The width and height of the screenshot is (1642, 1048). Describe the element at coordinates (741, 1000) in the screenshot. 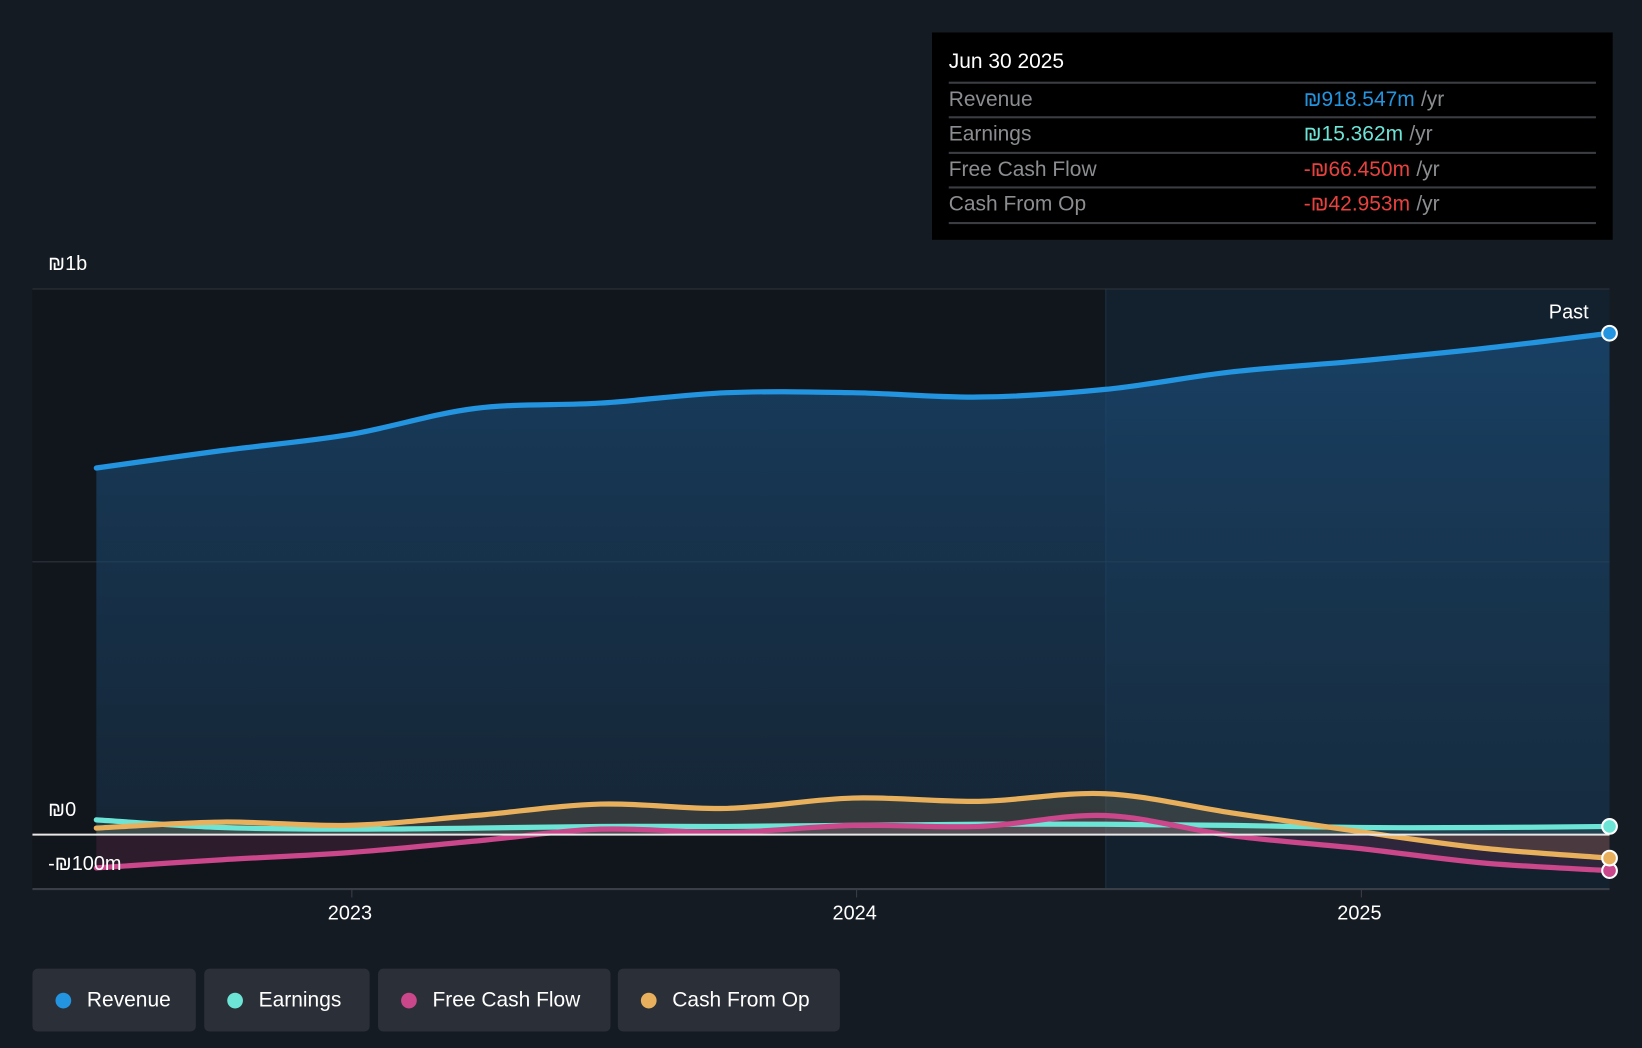

I see `legend-label: Cash From Op` at that location.